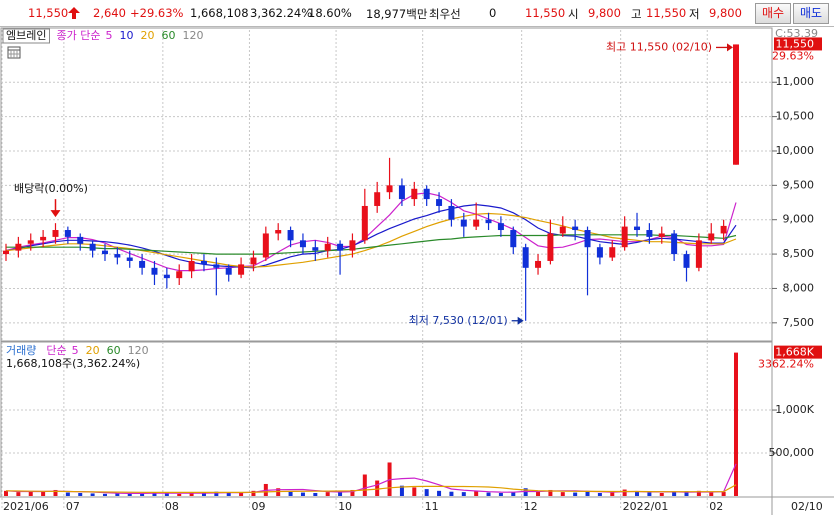 This screenshot has height=515, width=834. Describe the element at coordinates (799, 219) in the screenshot. I see `y-tick-label: 9,000` at that location.